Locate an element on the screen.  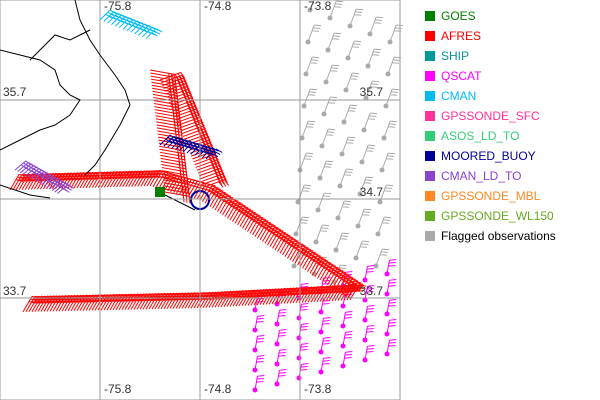
legend-swatch is located at coordinates (430, 196).